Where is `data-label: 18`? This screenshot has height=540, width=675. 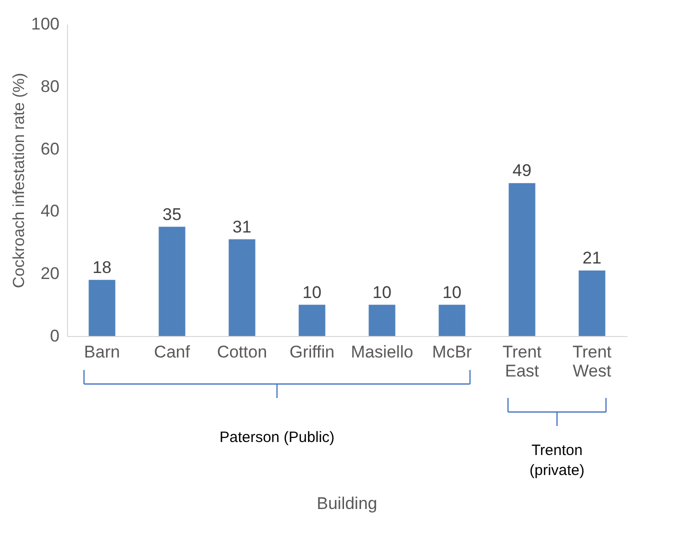 data-label: 18 is located at coordinates (102, 267).